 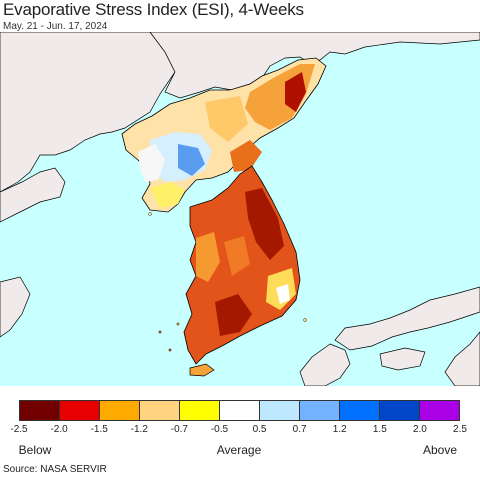 I want to click on russia-landmass, so click(x=314, y=65).